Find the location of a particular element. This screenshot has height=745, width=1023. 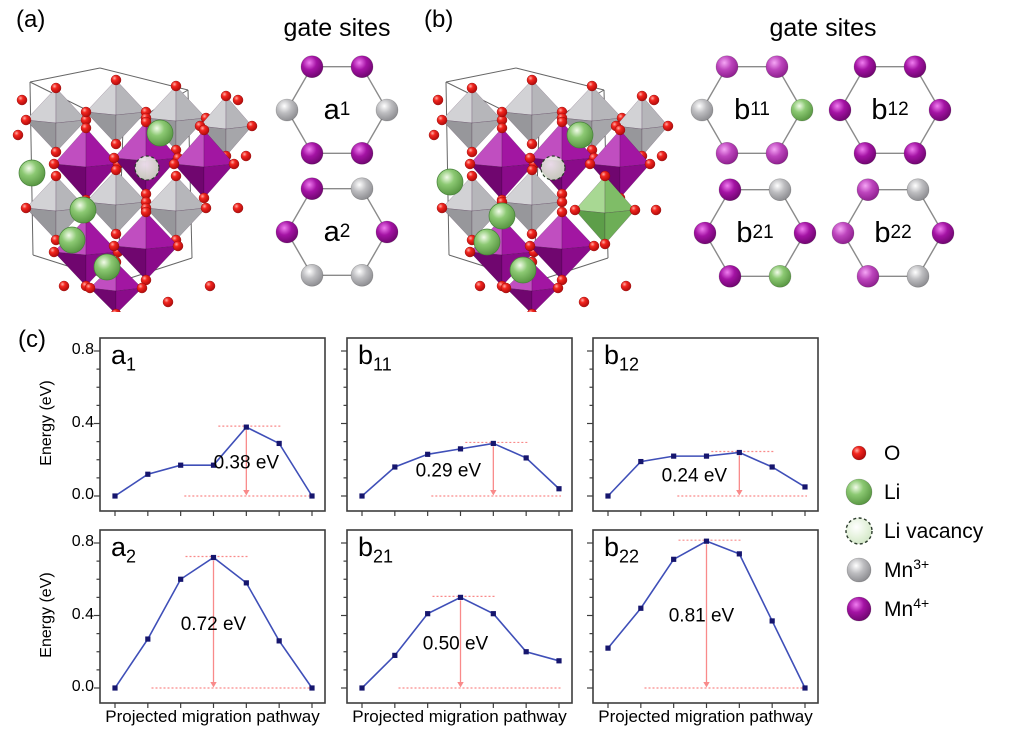

legend-item-mn3: Mn3+ is located at coordinates (912, 569).